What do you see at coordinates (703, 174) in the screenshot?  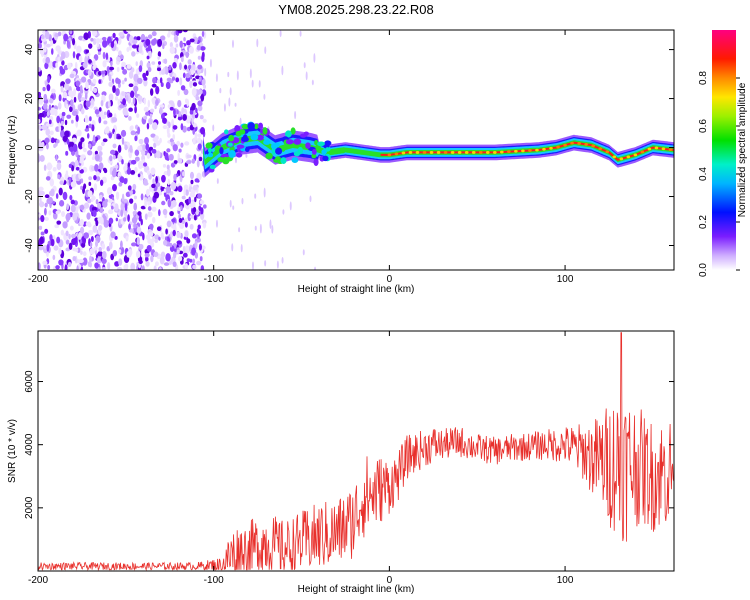 I see `colorbar-tick-label: 0.4` at bounding box center [703, 174].